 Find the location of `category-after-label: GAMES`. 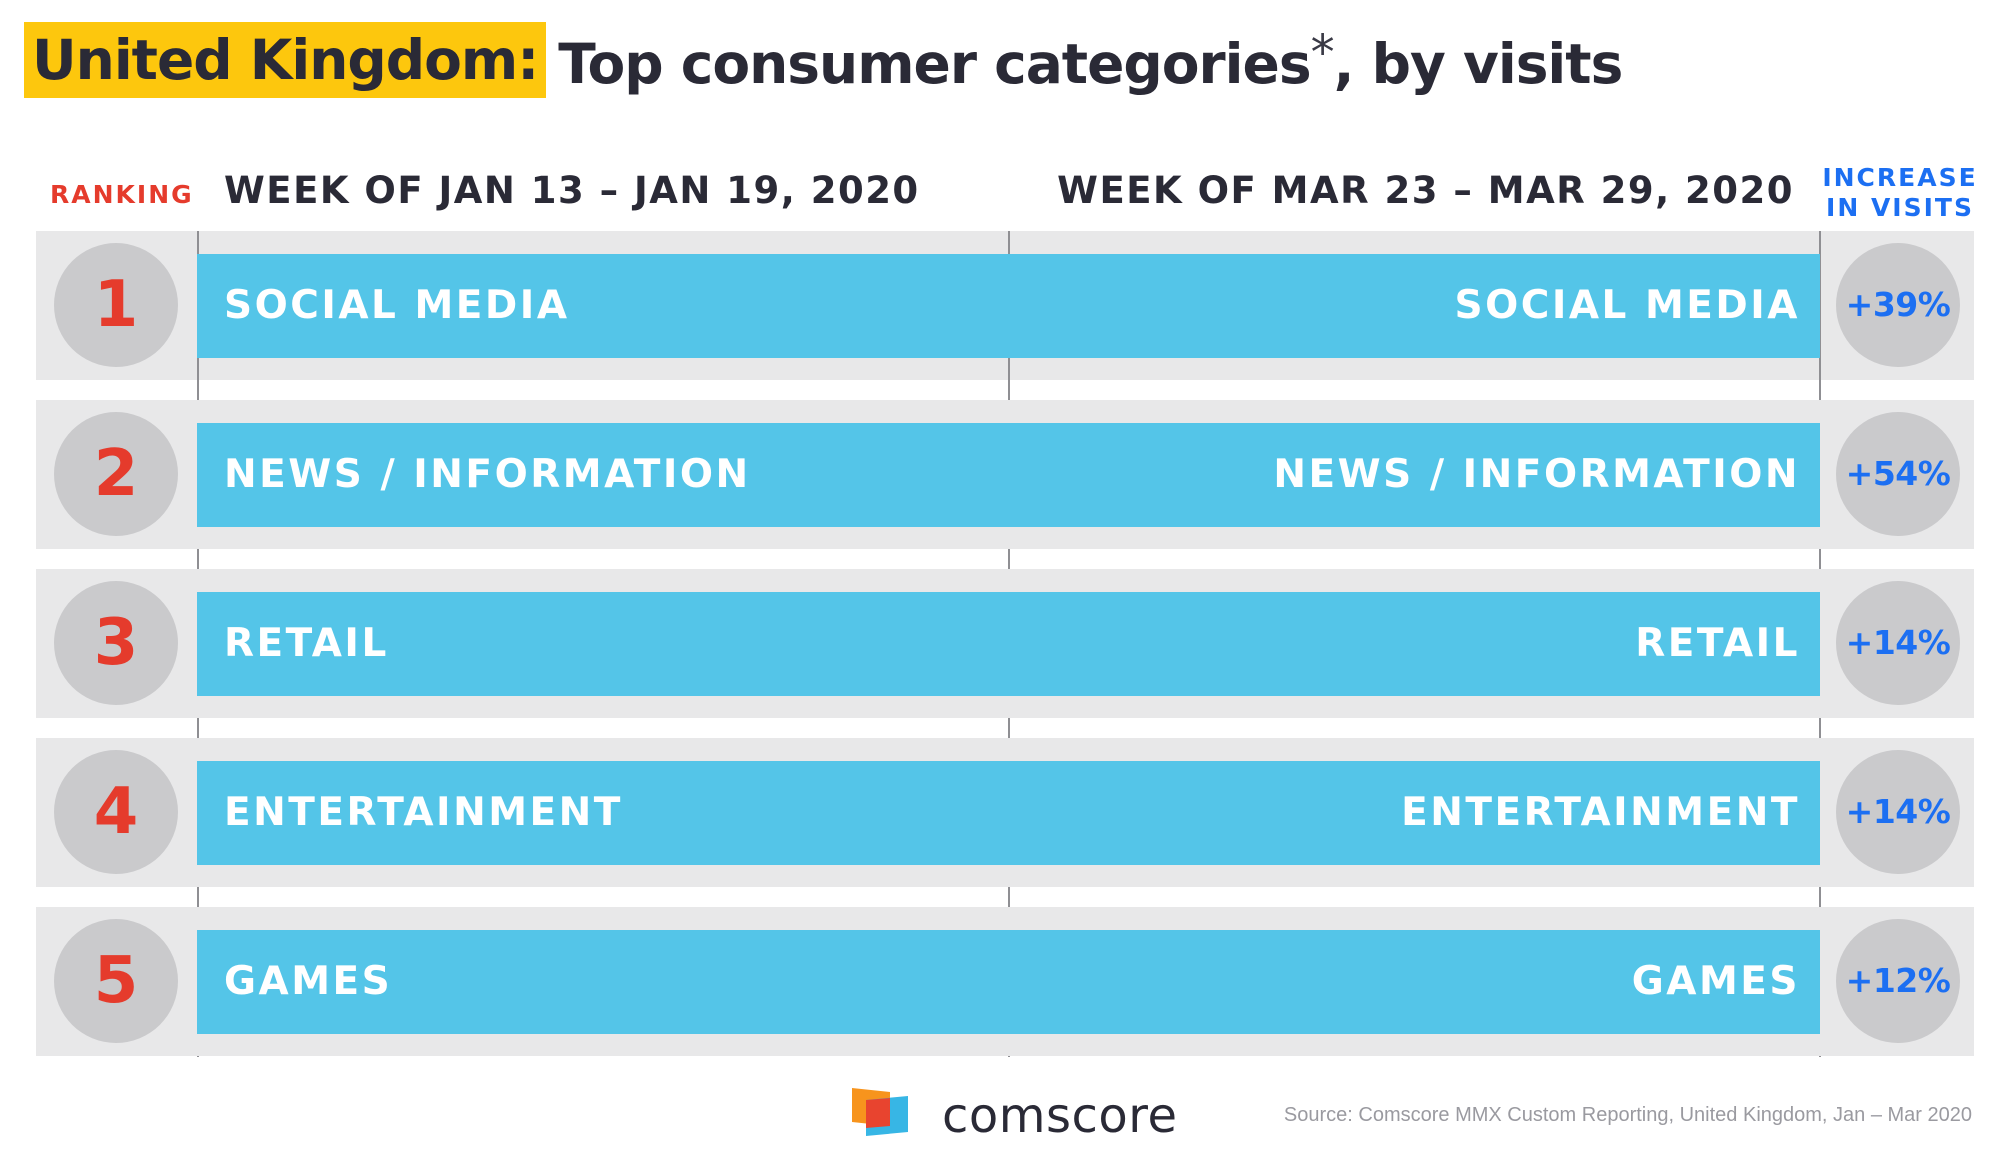

category-after-label: GAMES is located at coordinates (1715, 981).